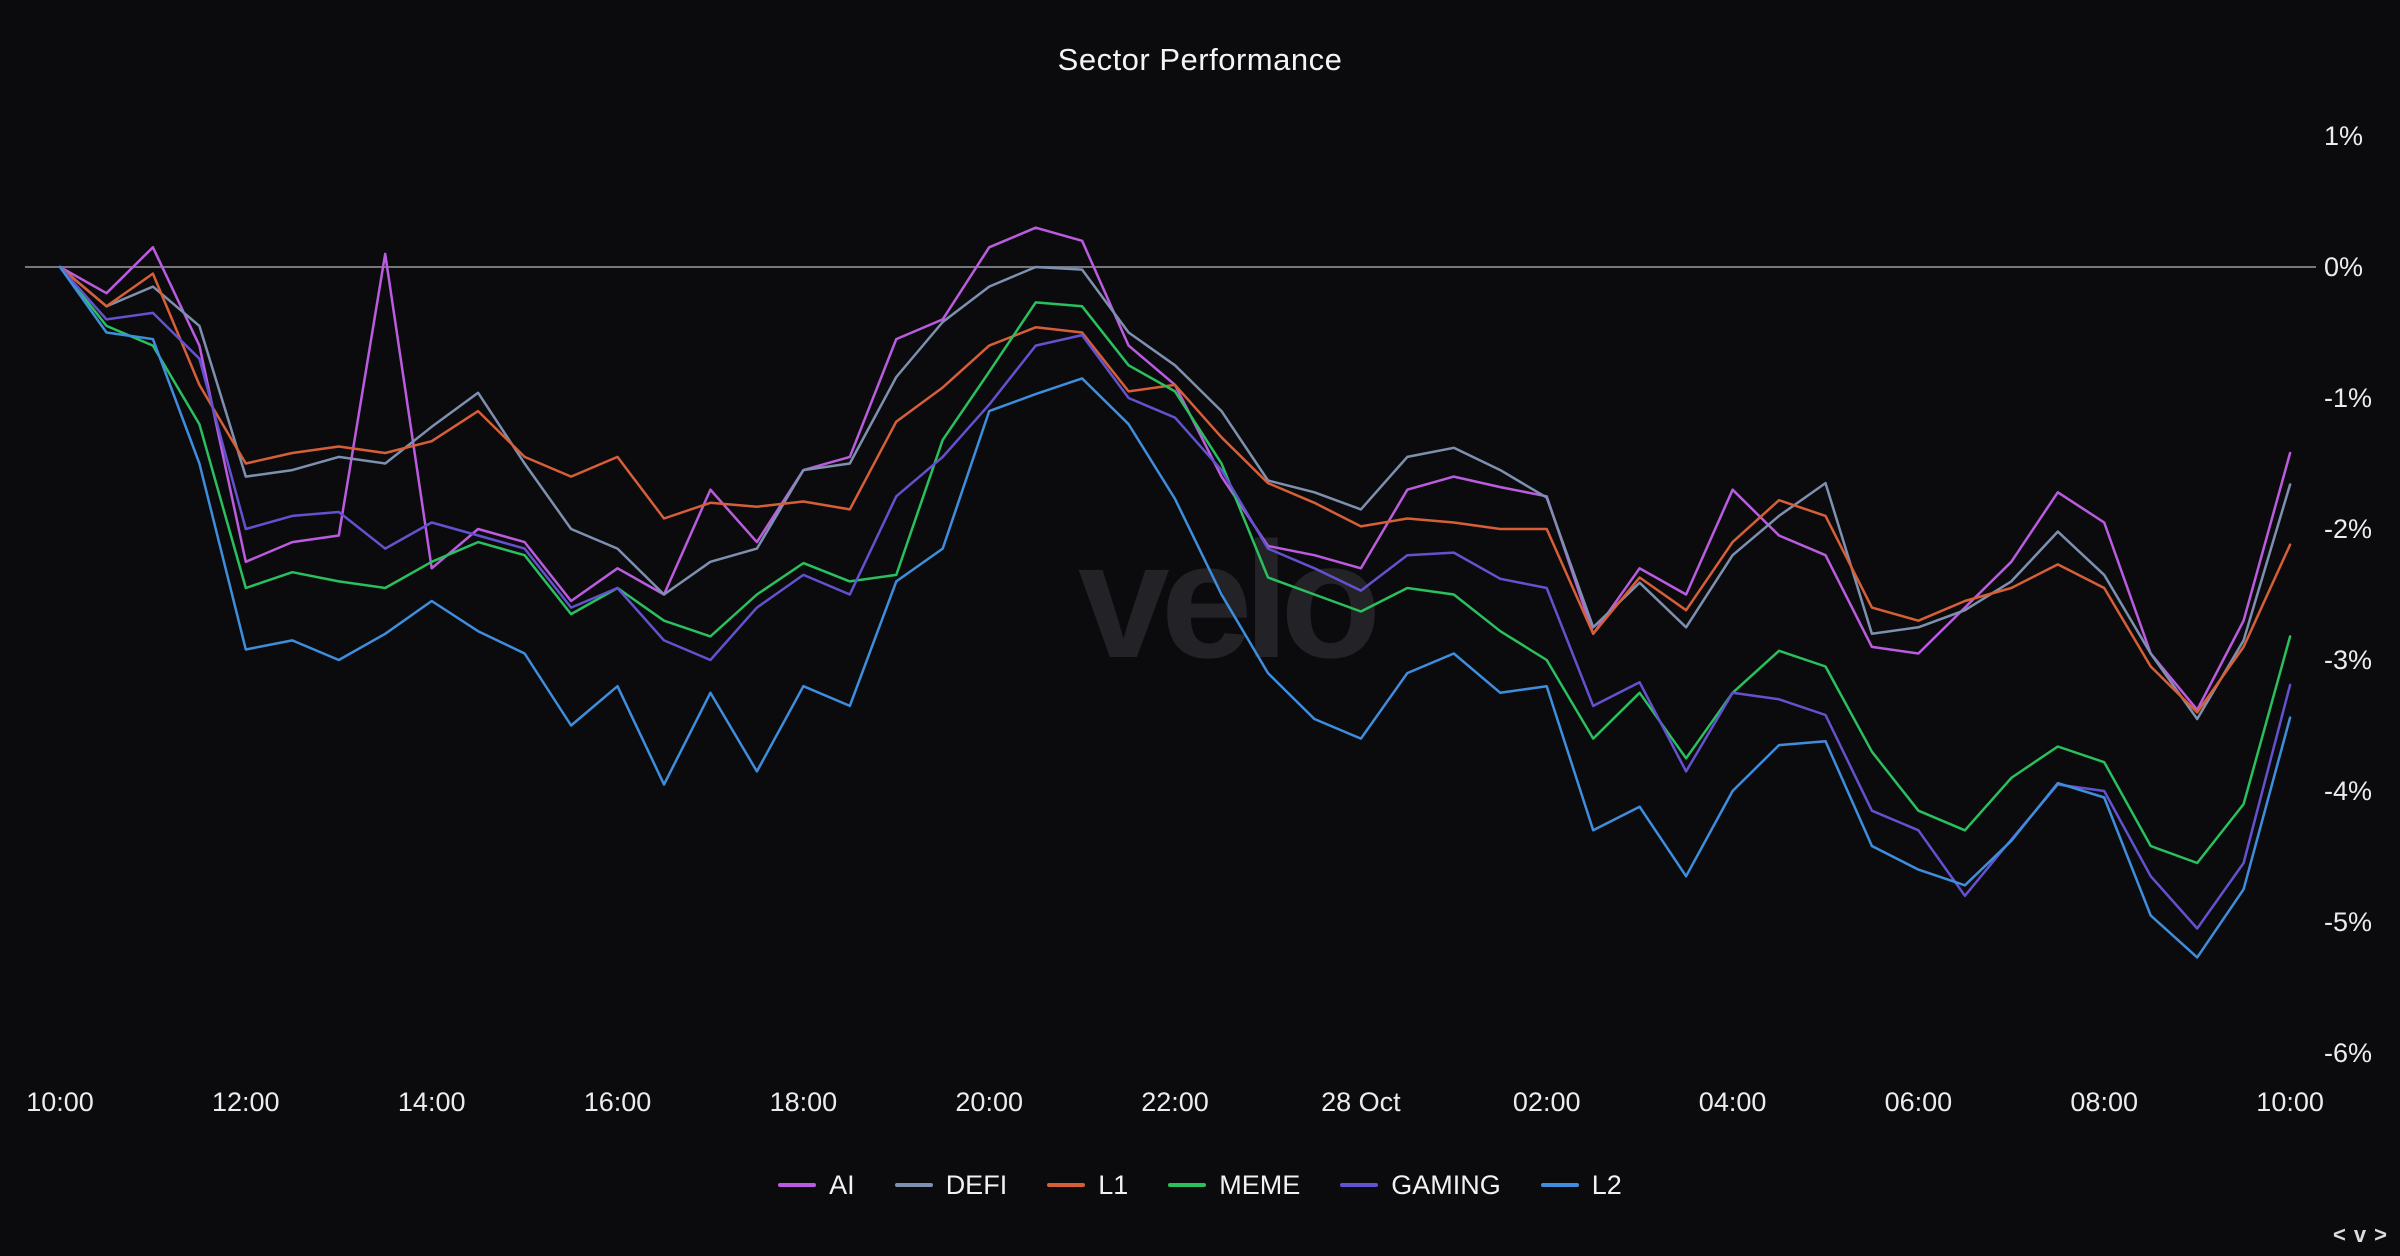  Describe the element at coordinates (1200, 59) in the screenshot. I see `chart-title: Sector Performance` at that location.